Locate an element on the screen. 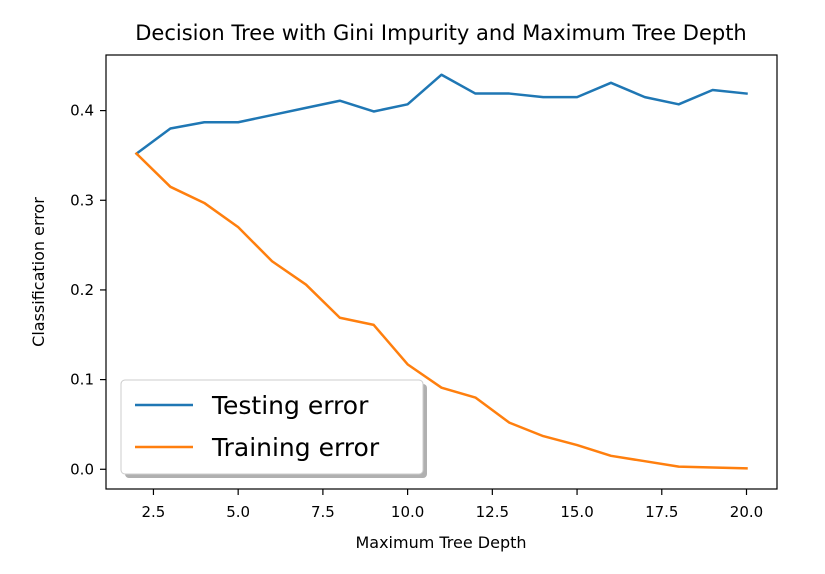  x-tick-label: 10.0 is located at coordinates (407, 512).